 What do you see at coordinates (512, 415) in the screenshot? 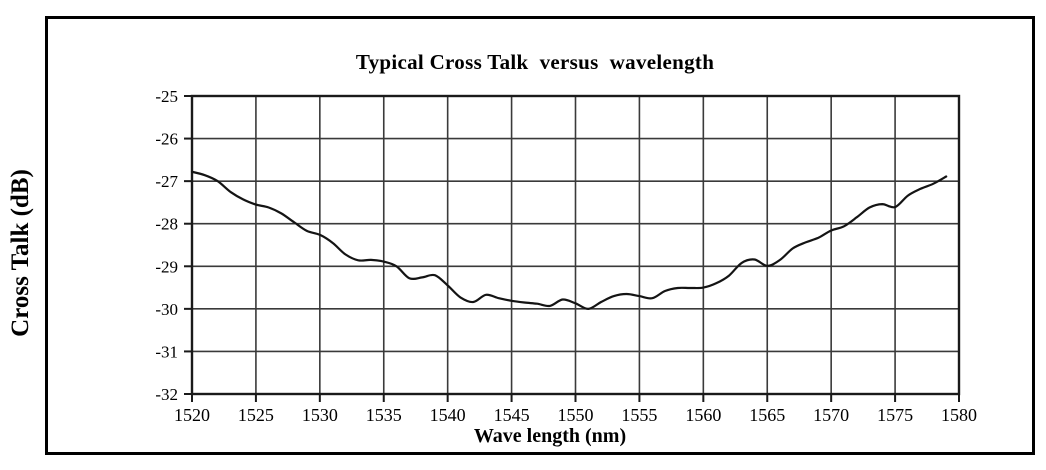
I see `x-tick-label: 1545` at bounding box center [512, 415].